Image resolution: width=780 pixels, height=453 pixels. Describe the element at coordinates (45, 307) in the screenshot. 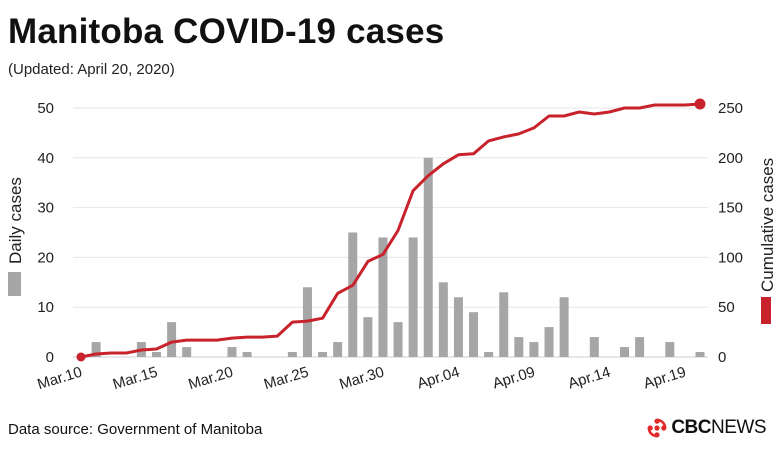

I see `left-tick-label: 10` at that location.